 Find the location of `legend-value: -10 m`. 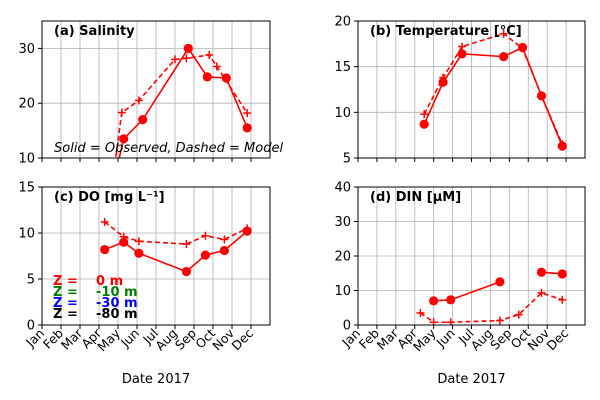

legend-value: -10 m is located at coordinates (117, 292).